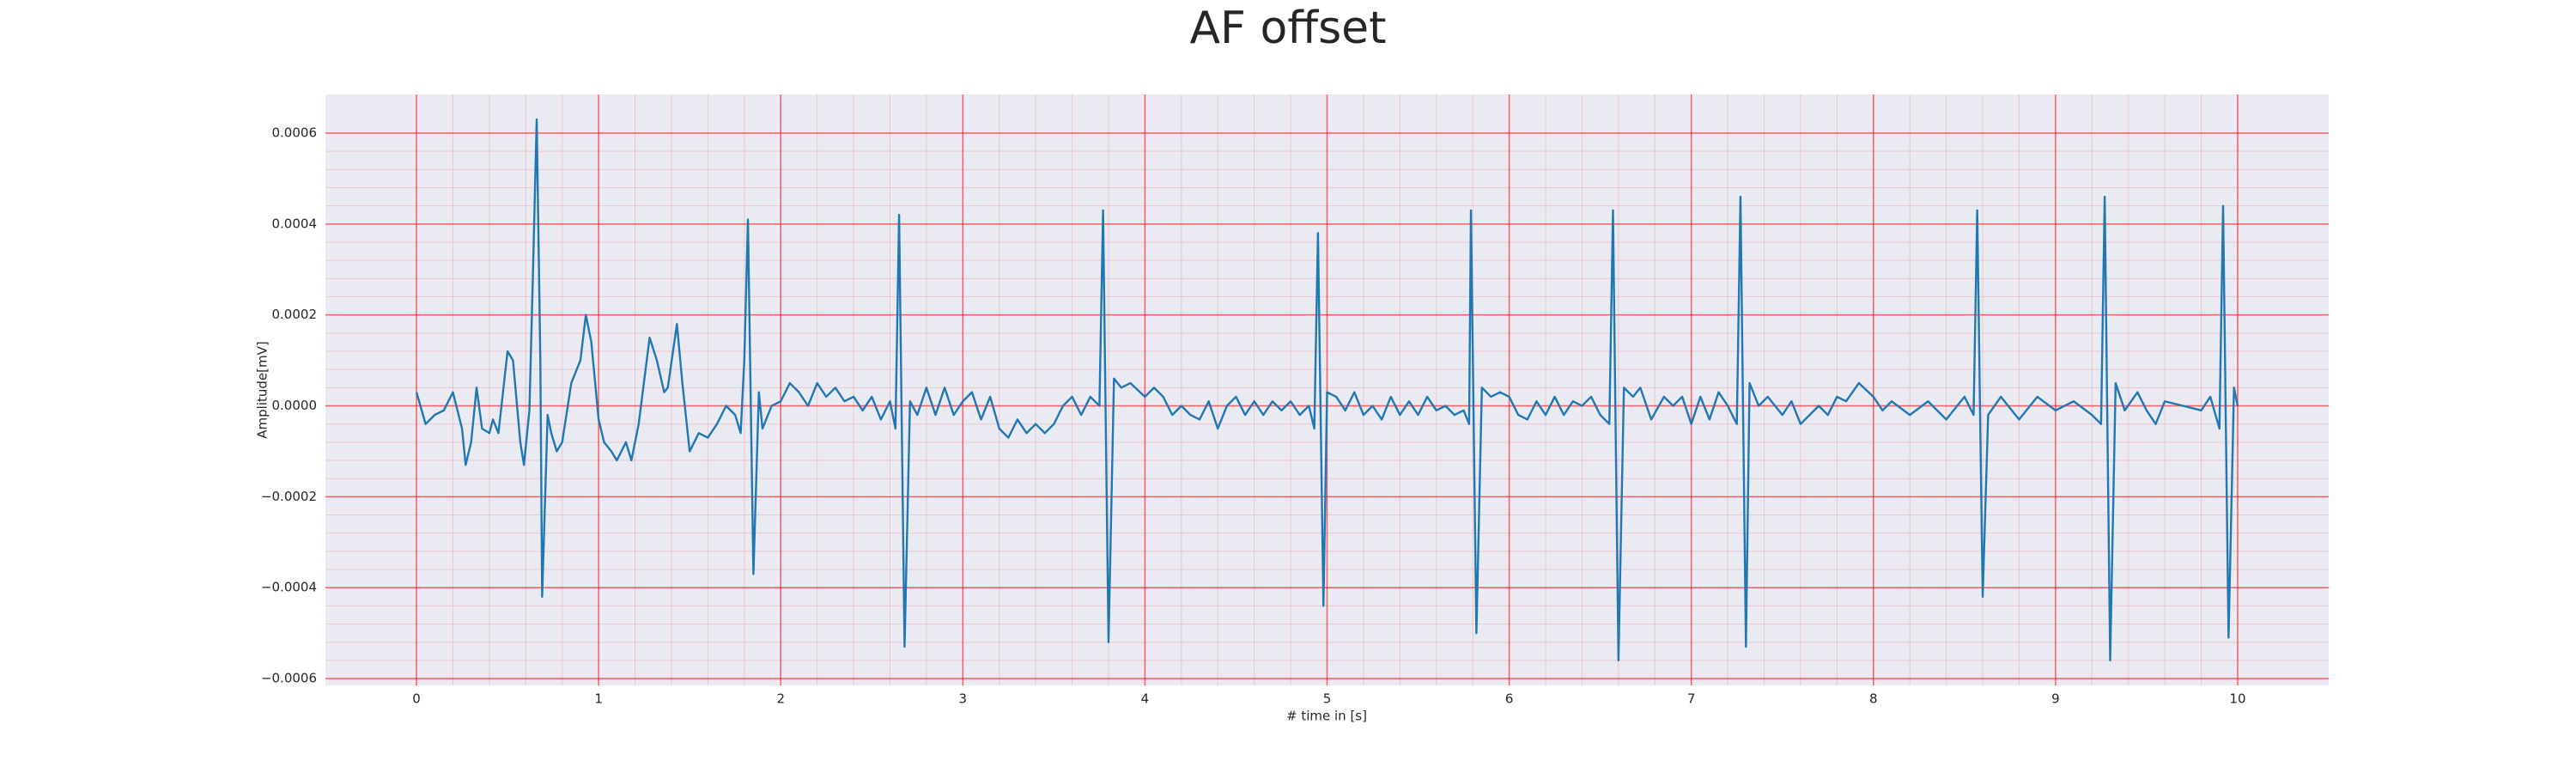  What do you see at coordinates (1327, 716) in the screenshot?
I see `x-axis-label: # time in [s]` at bounding box center [1327, 716].